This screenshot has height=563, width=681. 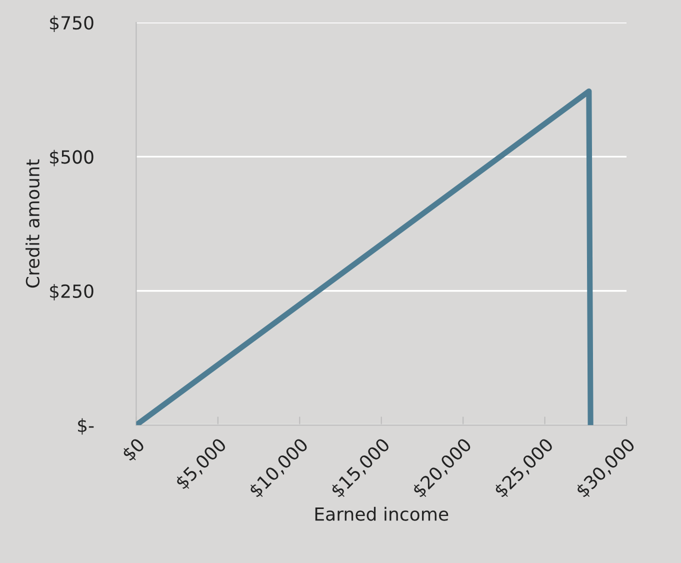 What do you see at coordinates (72, 292) in the screenshot?
I see `y-tick-label: $250` at bounding box center [72, 292].